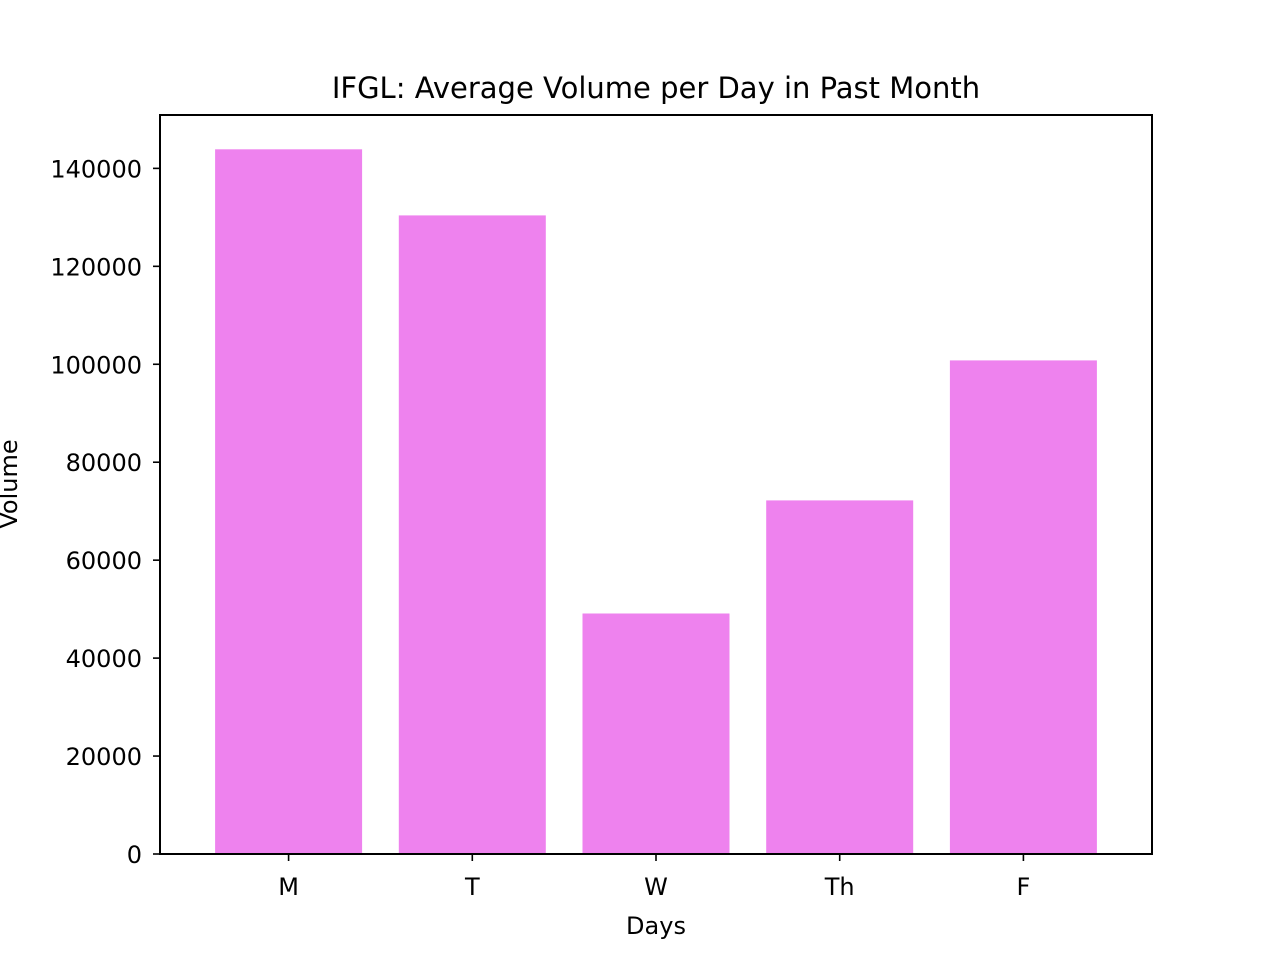 The width and height of the screenshot is (1280, 960). What do you see at coordinates (134, 855) in the screenshot?
I see `y-tick-label: 0` at bounding box center [134, 855].